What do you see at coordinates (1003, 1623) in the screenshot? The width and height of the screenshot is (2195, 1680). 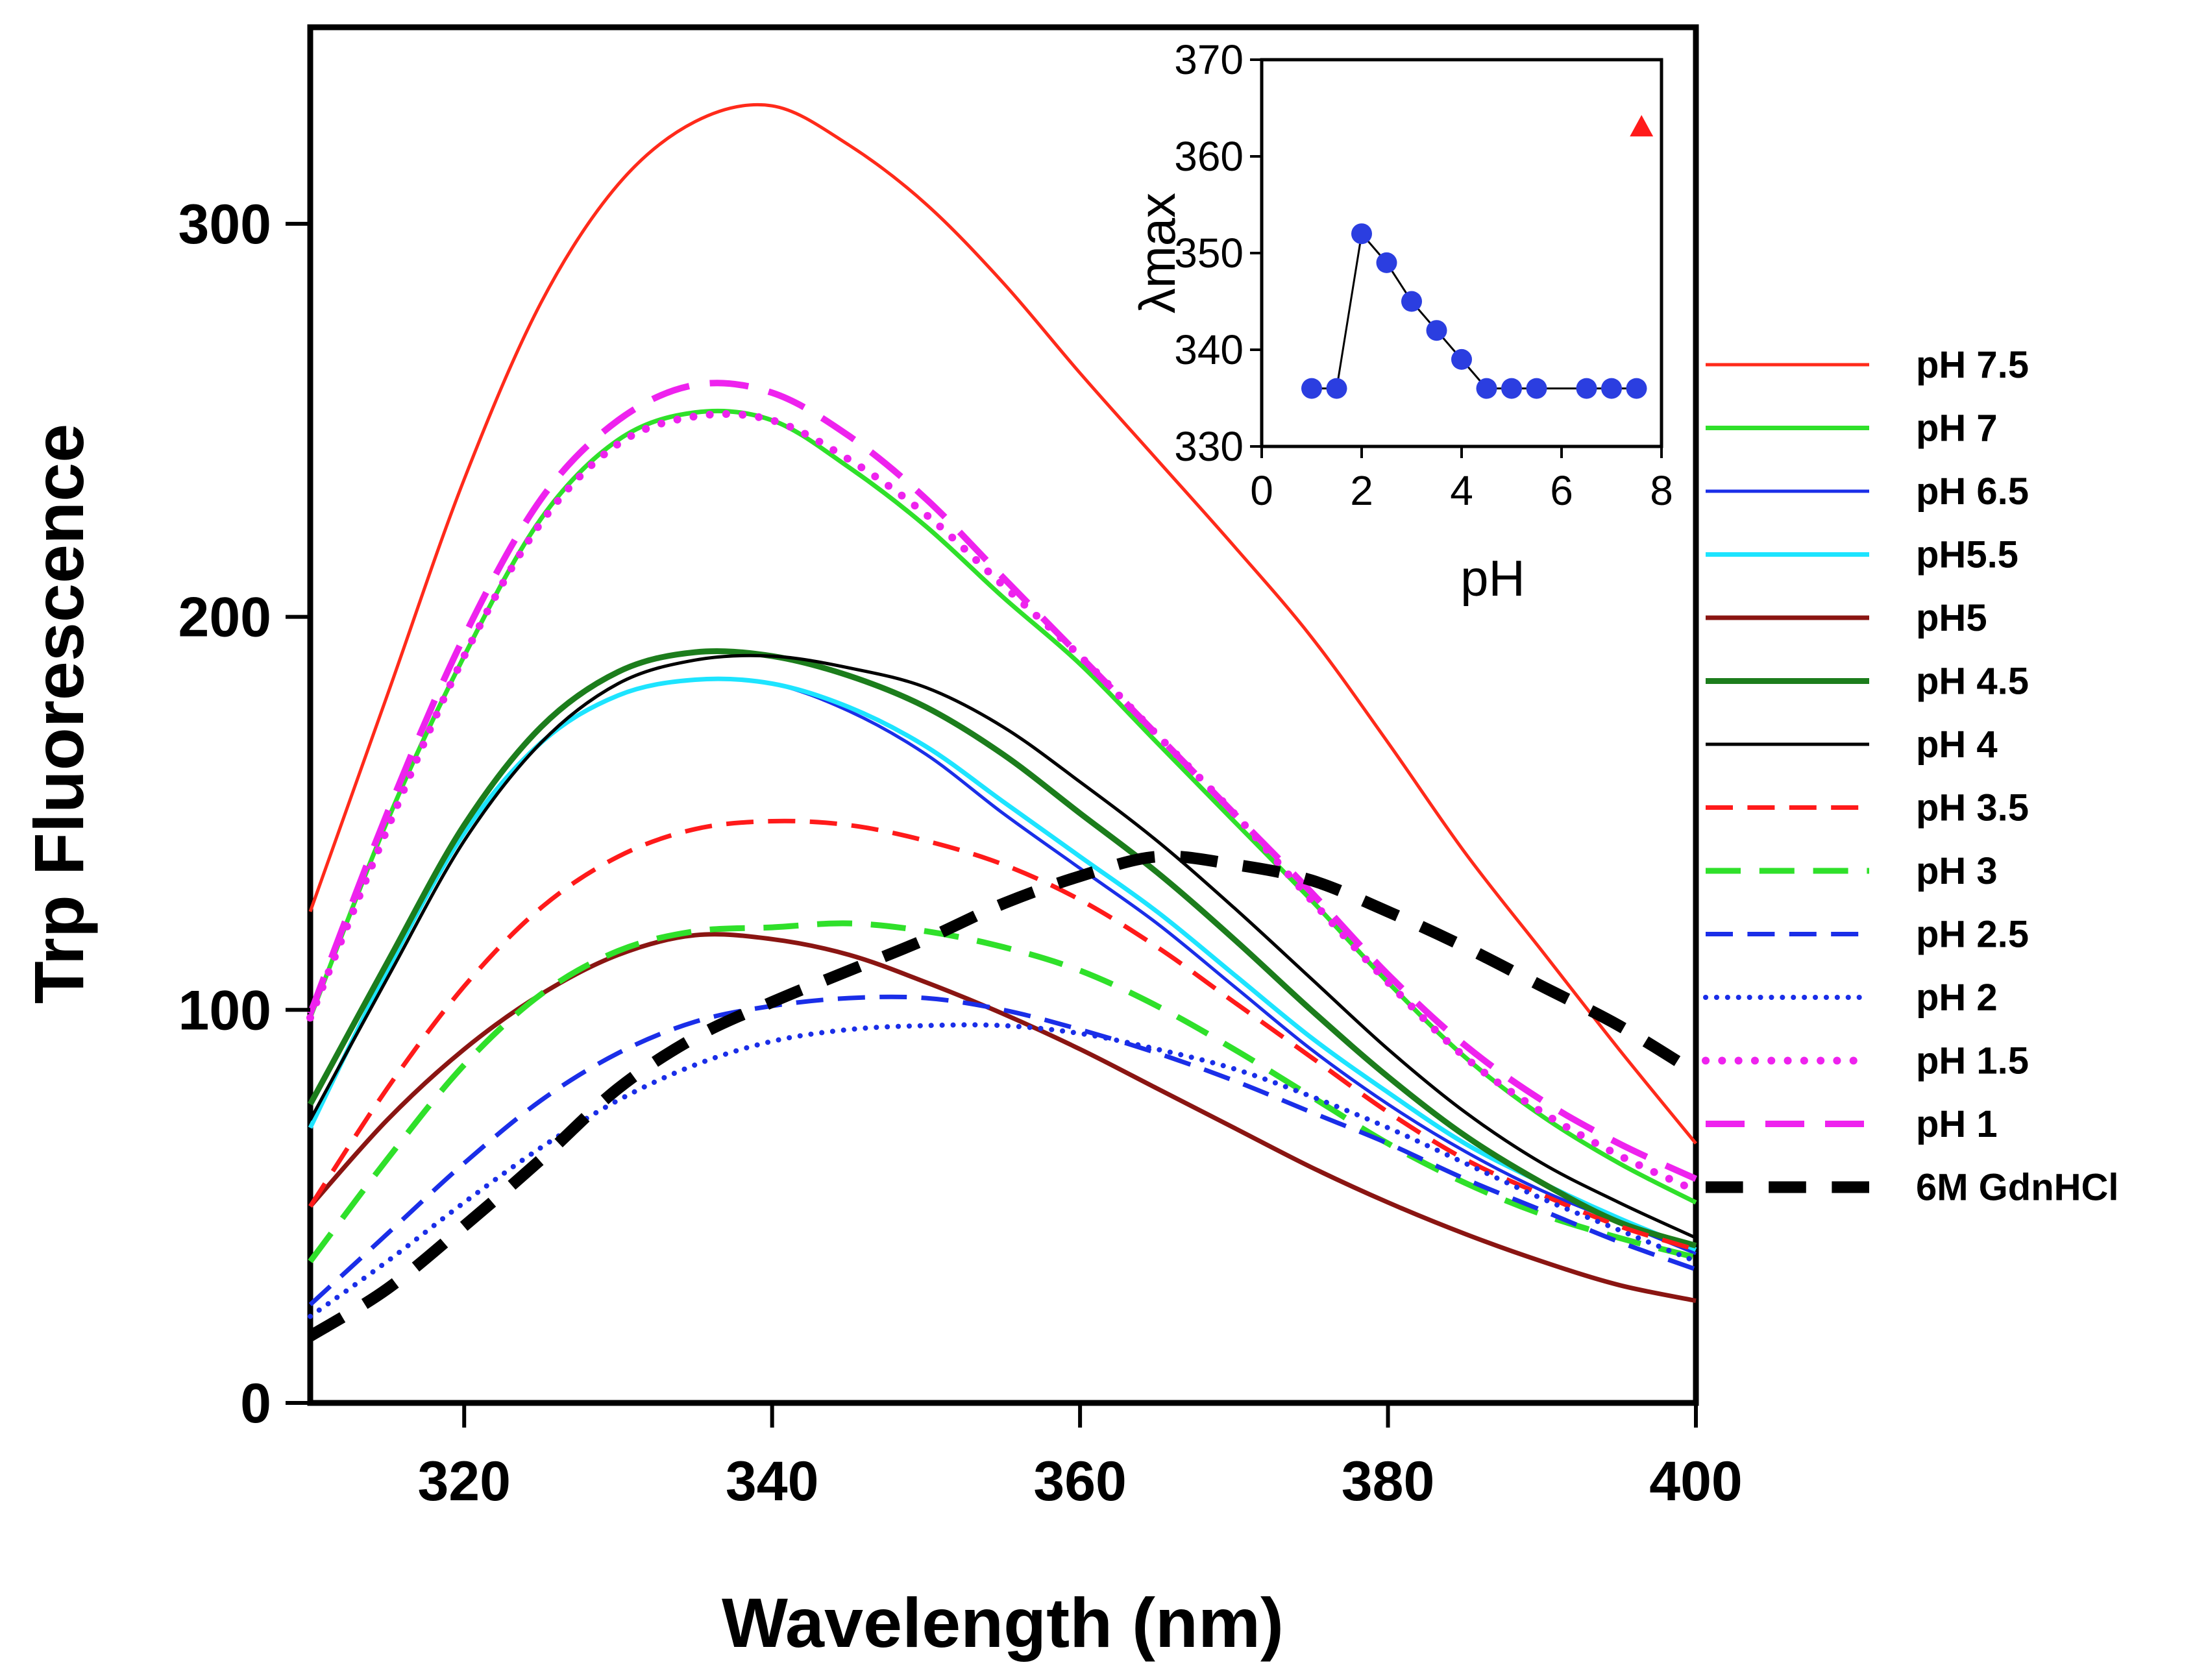 I see `x-axis-title: Wavelength (nm)` at bounding box center [1003, 1623].